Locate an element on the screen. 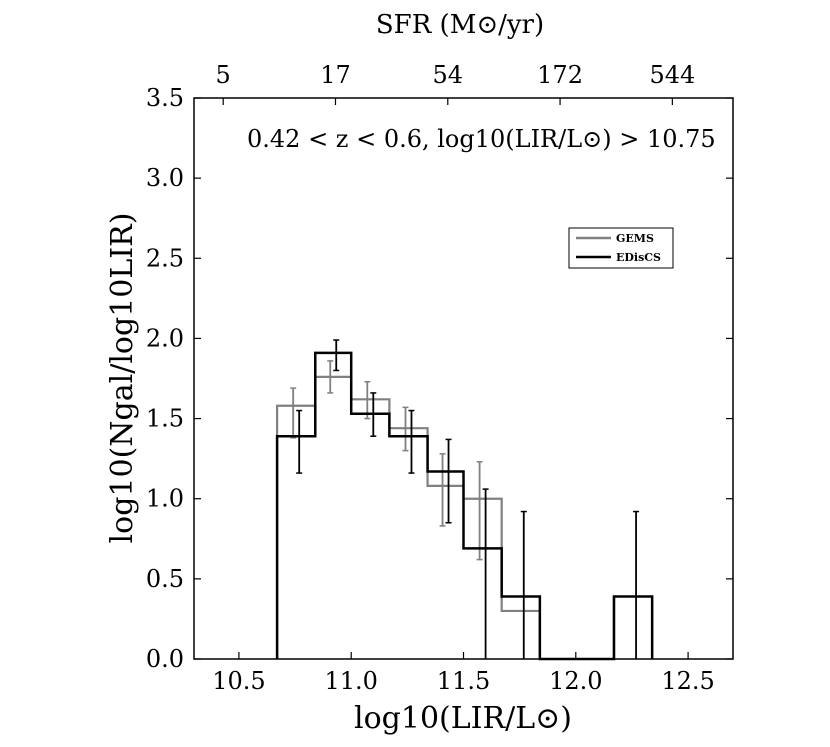 Image resolution: width=830 pixels, height=747 pixels. top-tick-label: 54 is located at coordinates (448, 75).